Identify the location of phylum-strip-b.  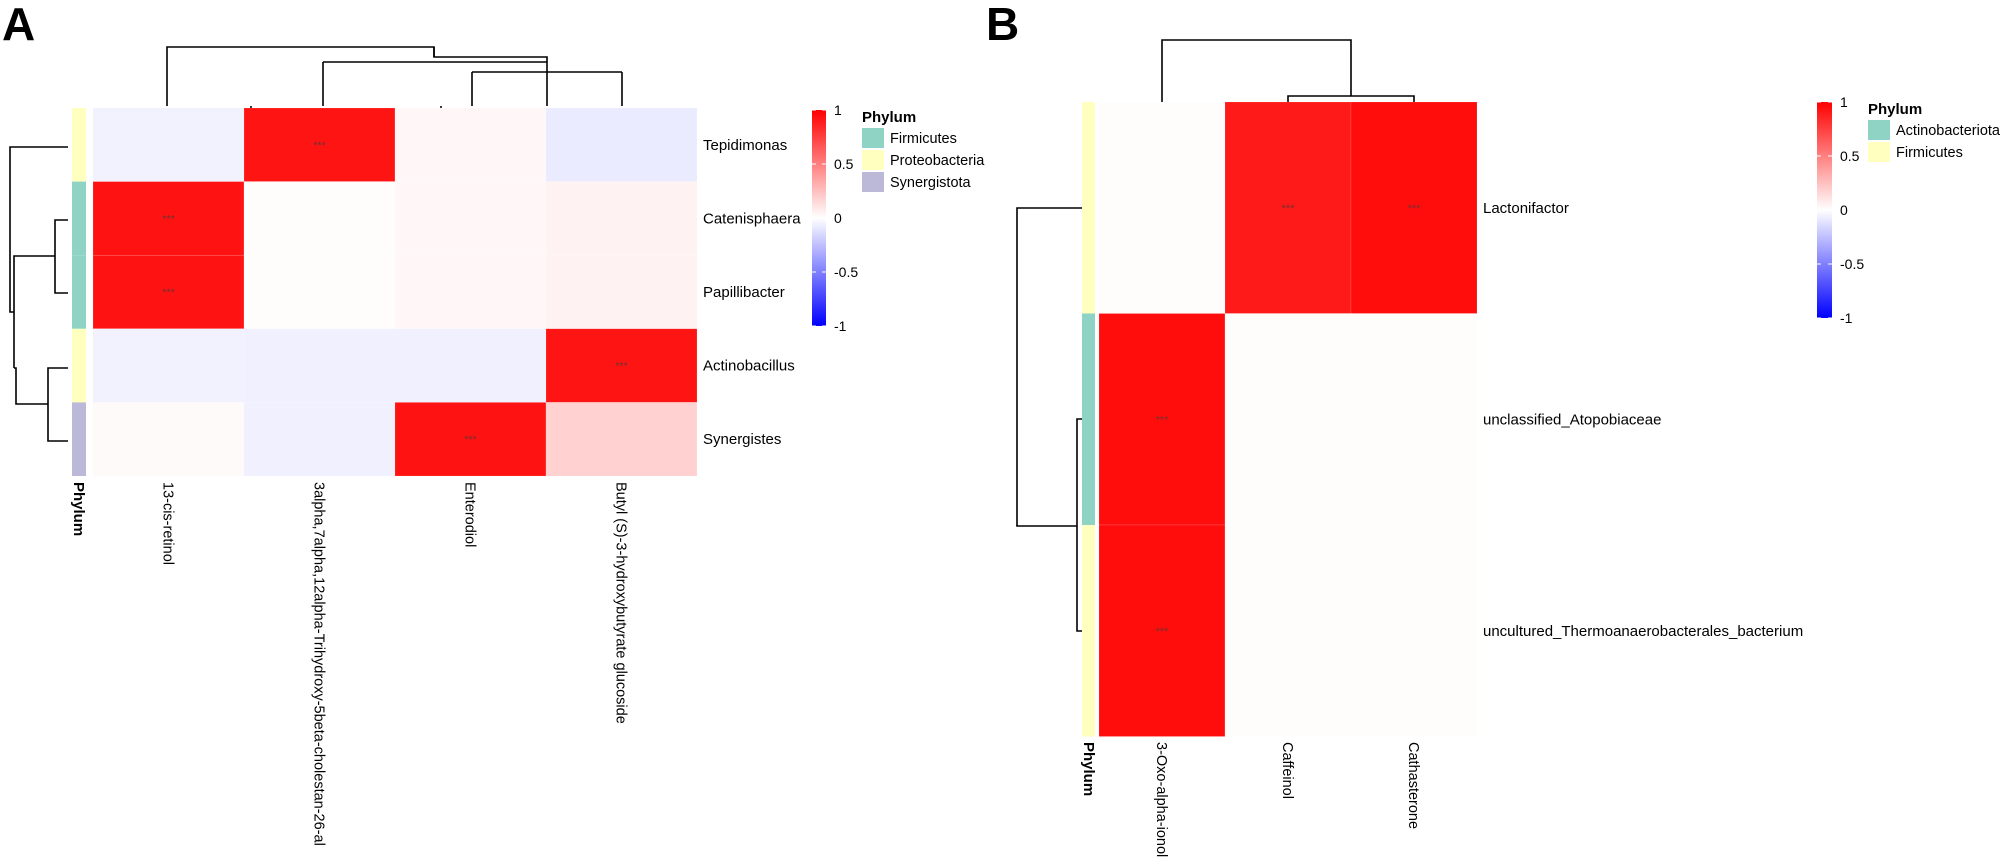
(1088, 419).